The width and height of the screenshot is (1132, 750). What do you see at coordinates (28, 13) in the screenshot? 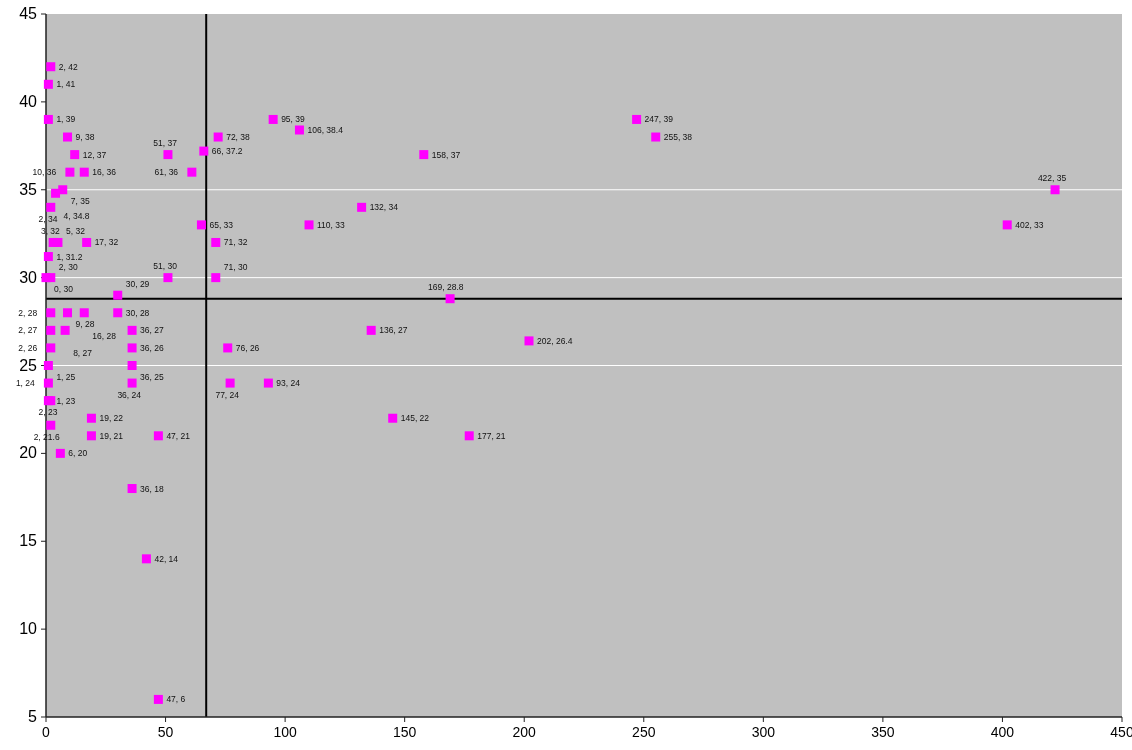
I see `y-tick-label: 45` at bounding box center [28, 13].